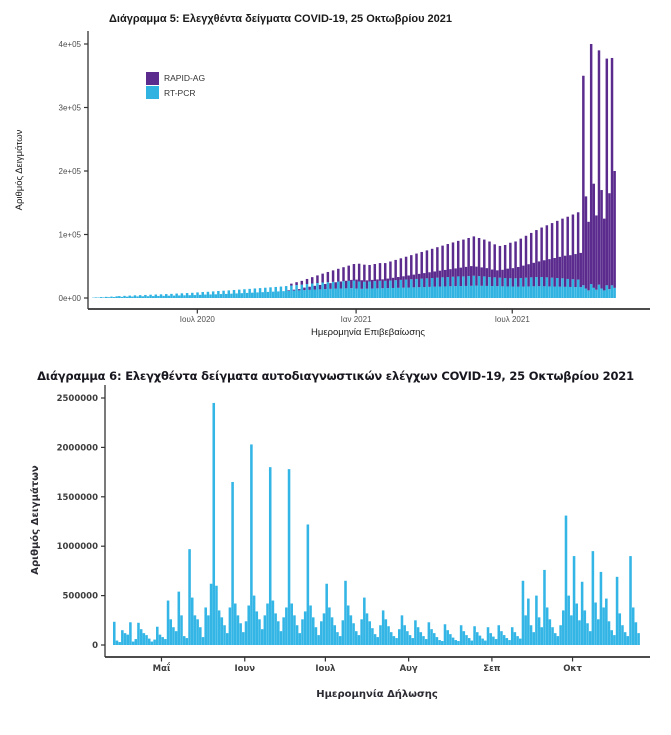 The width and height of the screenshot is (671, 735). What do you see at coordinates (152, 78) in the screenshot?
I see `rapid-ag-swatch` at bounding box center [152, 78].